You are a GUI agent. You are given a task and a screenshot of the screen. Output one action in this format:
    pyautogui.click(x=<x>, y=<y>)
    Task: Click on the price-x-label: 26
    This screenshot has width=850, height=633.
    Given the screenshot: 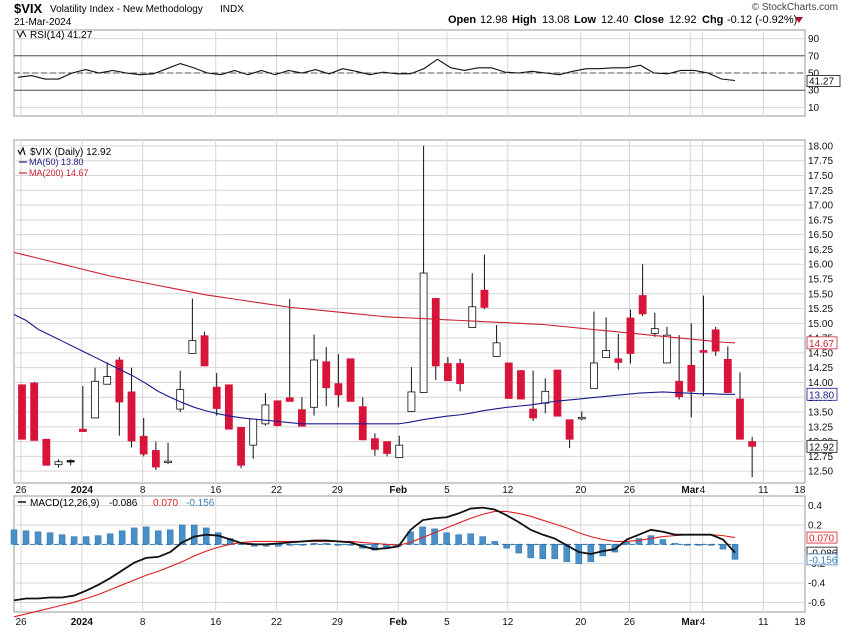 What is the action you would take?
    pyautogui.click(x=630, y=490)
    